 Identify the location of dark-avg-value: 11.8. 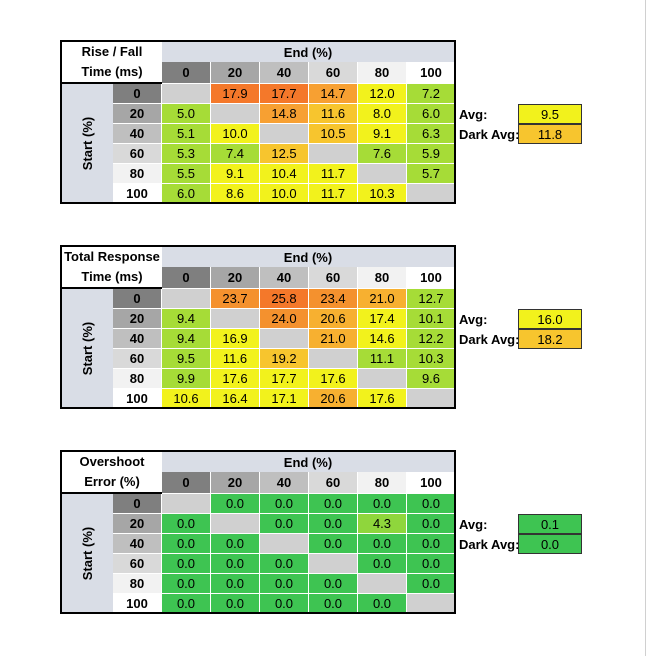
(550, 134).